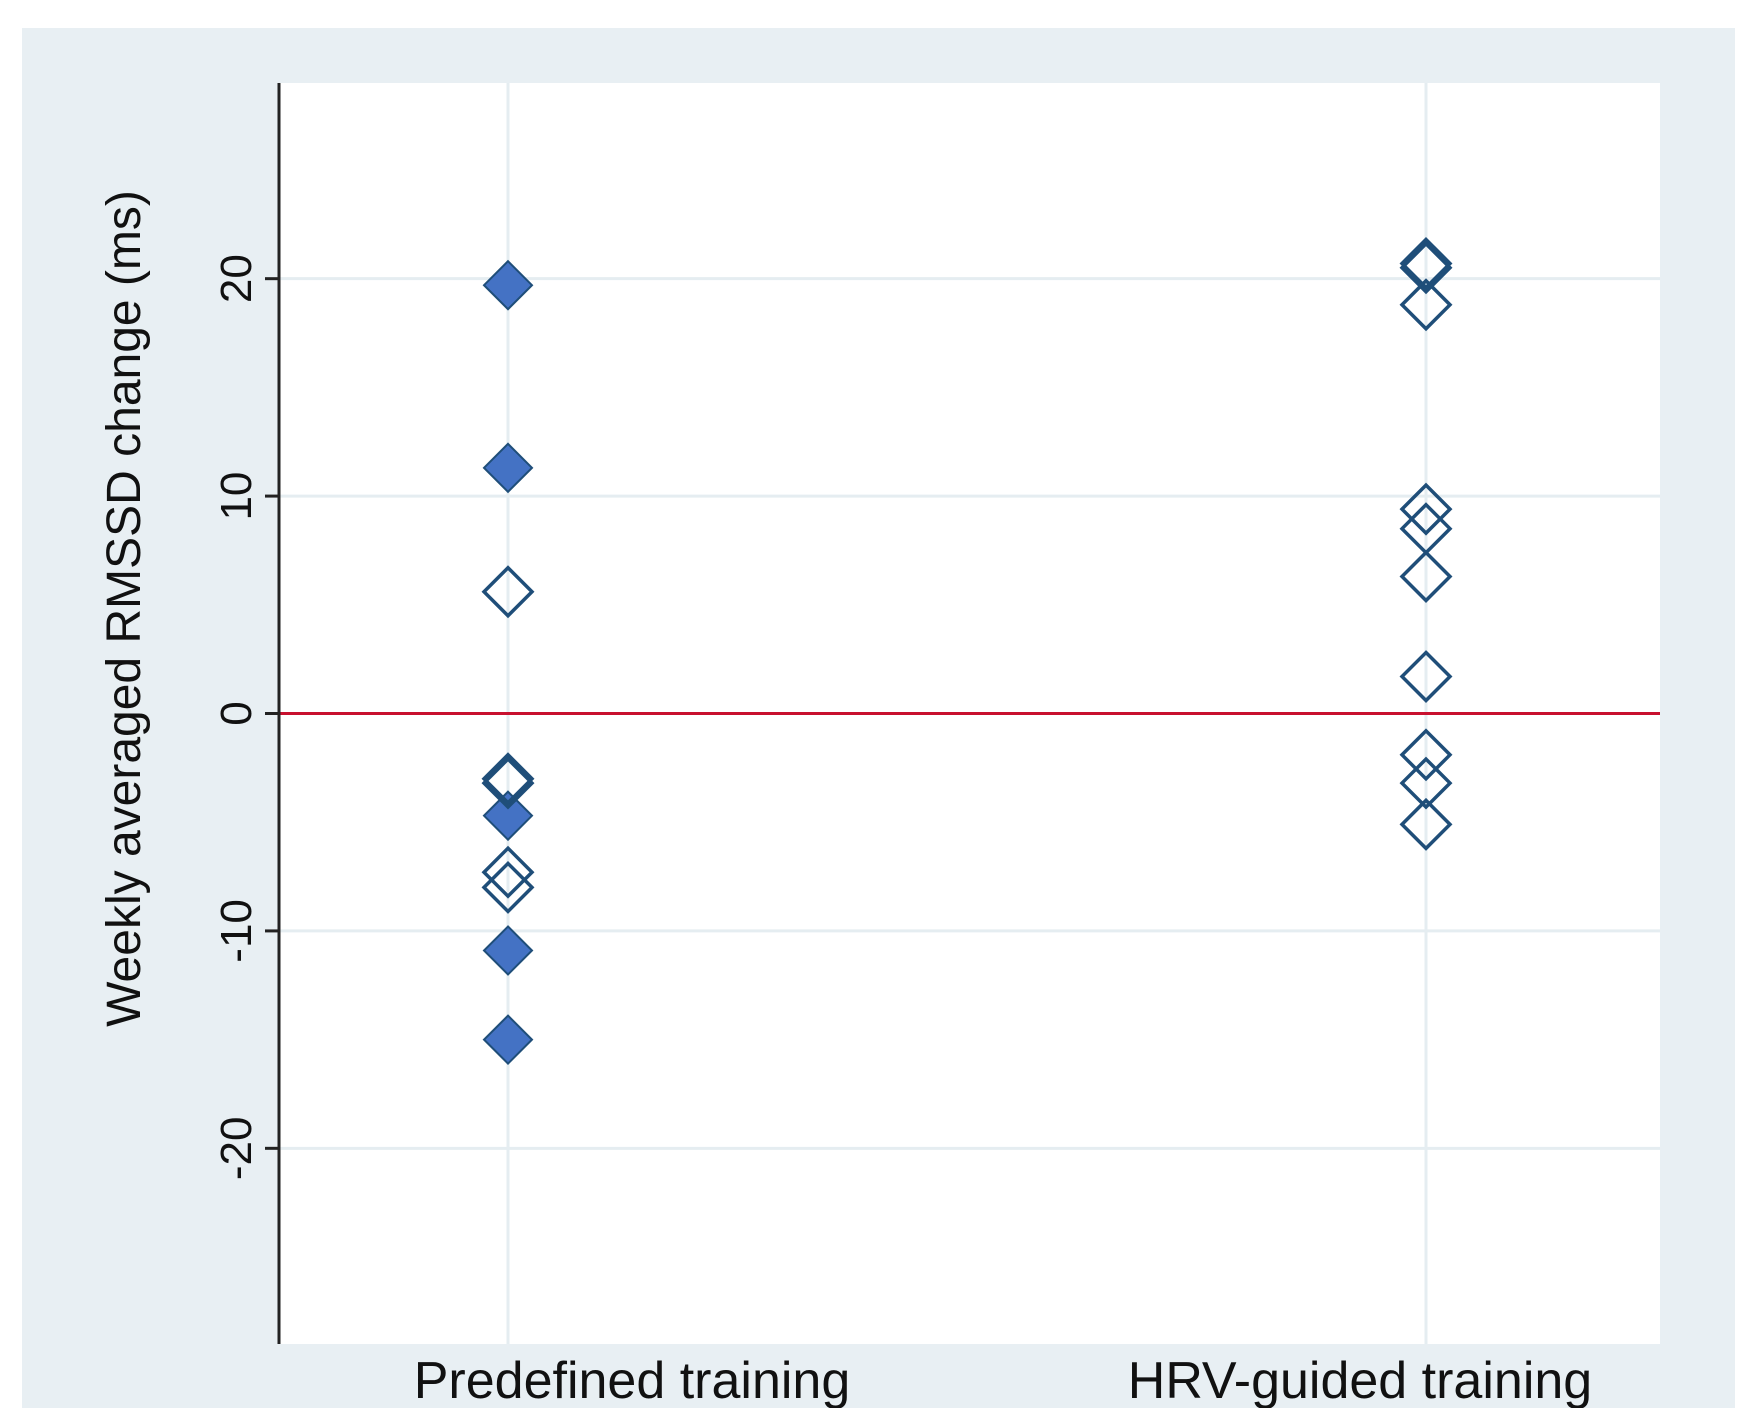 Image resolution: width=1752 pixels, height=1428 pixels. I want to click on x-axis-category-labels: Predefined training HRV-guided training, so click(1003, 1380).